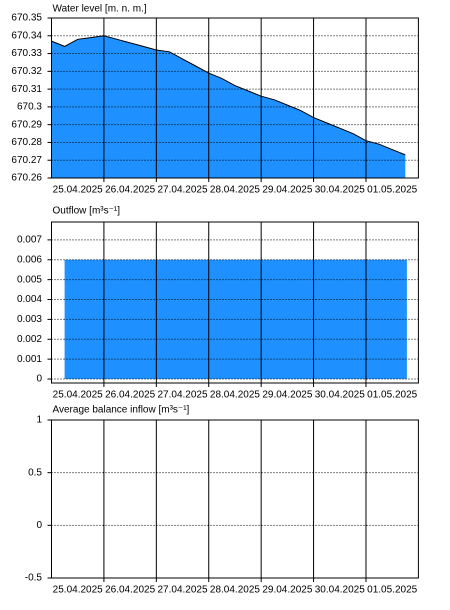  Describe the element at coordinates (29, 359) in the screenshot. I see `y-tick-label: 0.001` at that location.